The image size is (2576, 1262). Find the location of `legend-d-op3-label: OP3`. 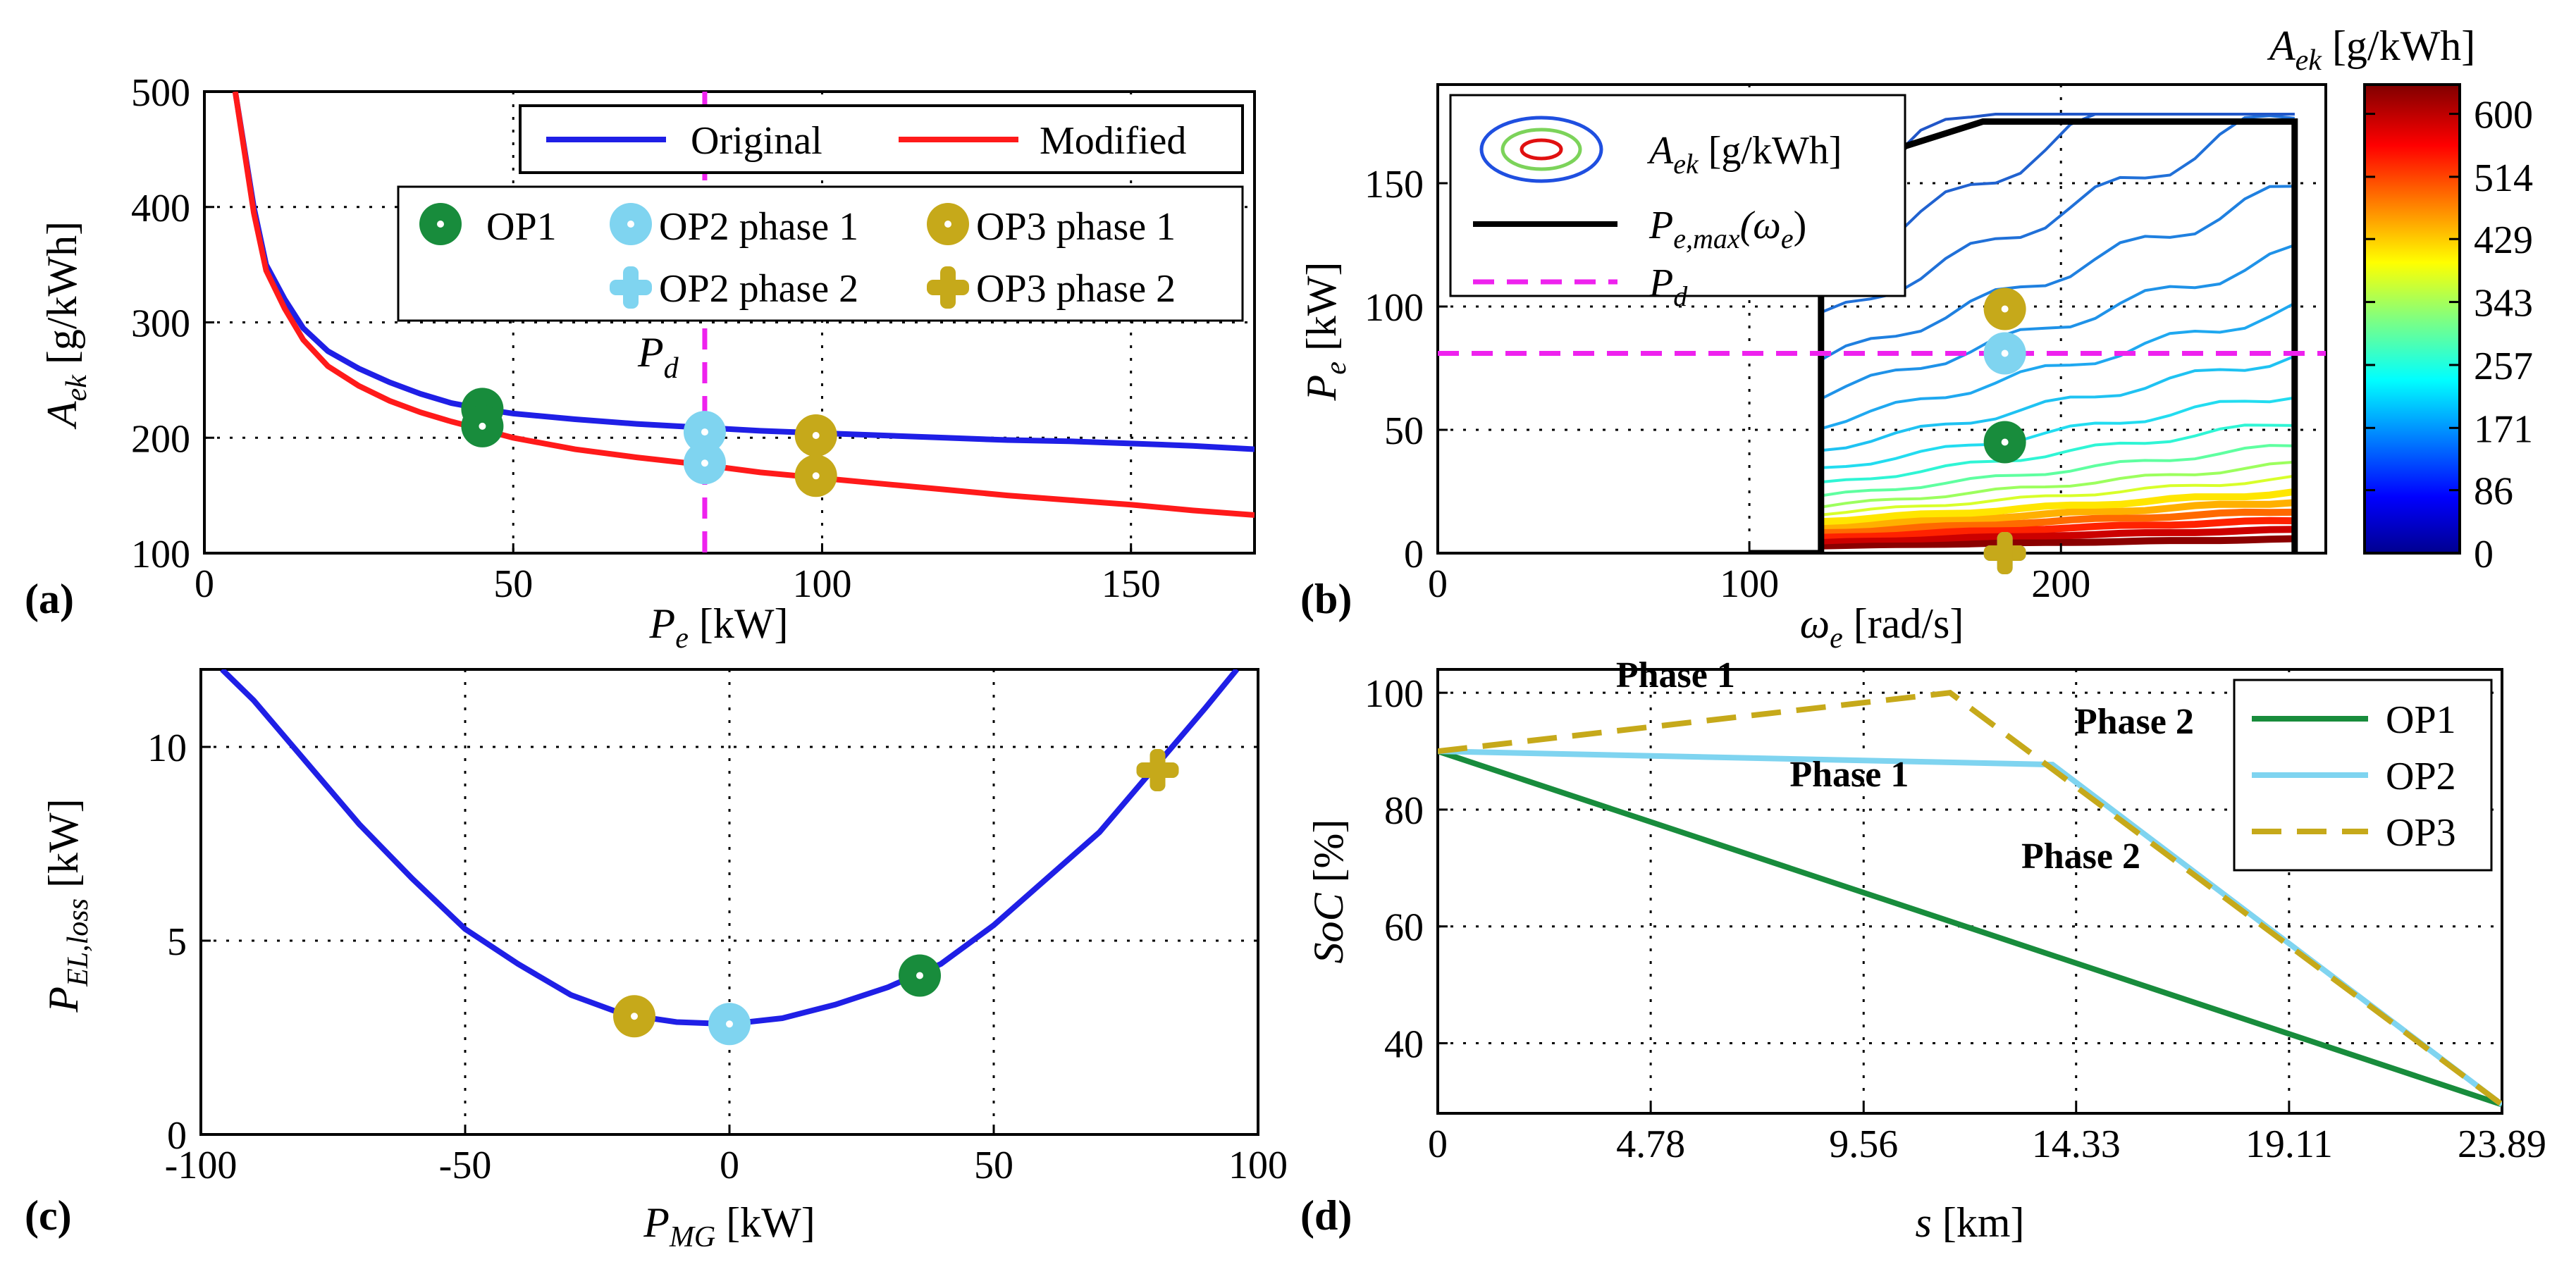

legend-d-op3-label: OP3 is located at coordinates (2421, 833).